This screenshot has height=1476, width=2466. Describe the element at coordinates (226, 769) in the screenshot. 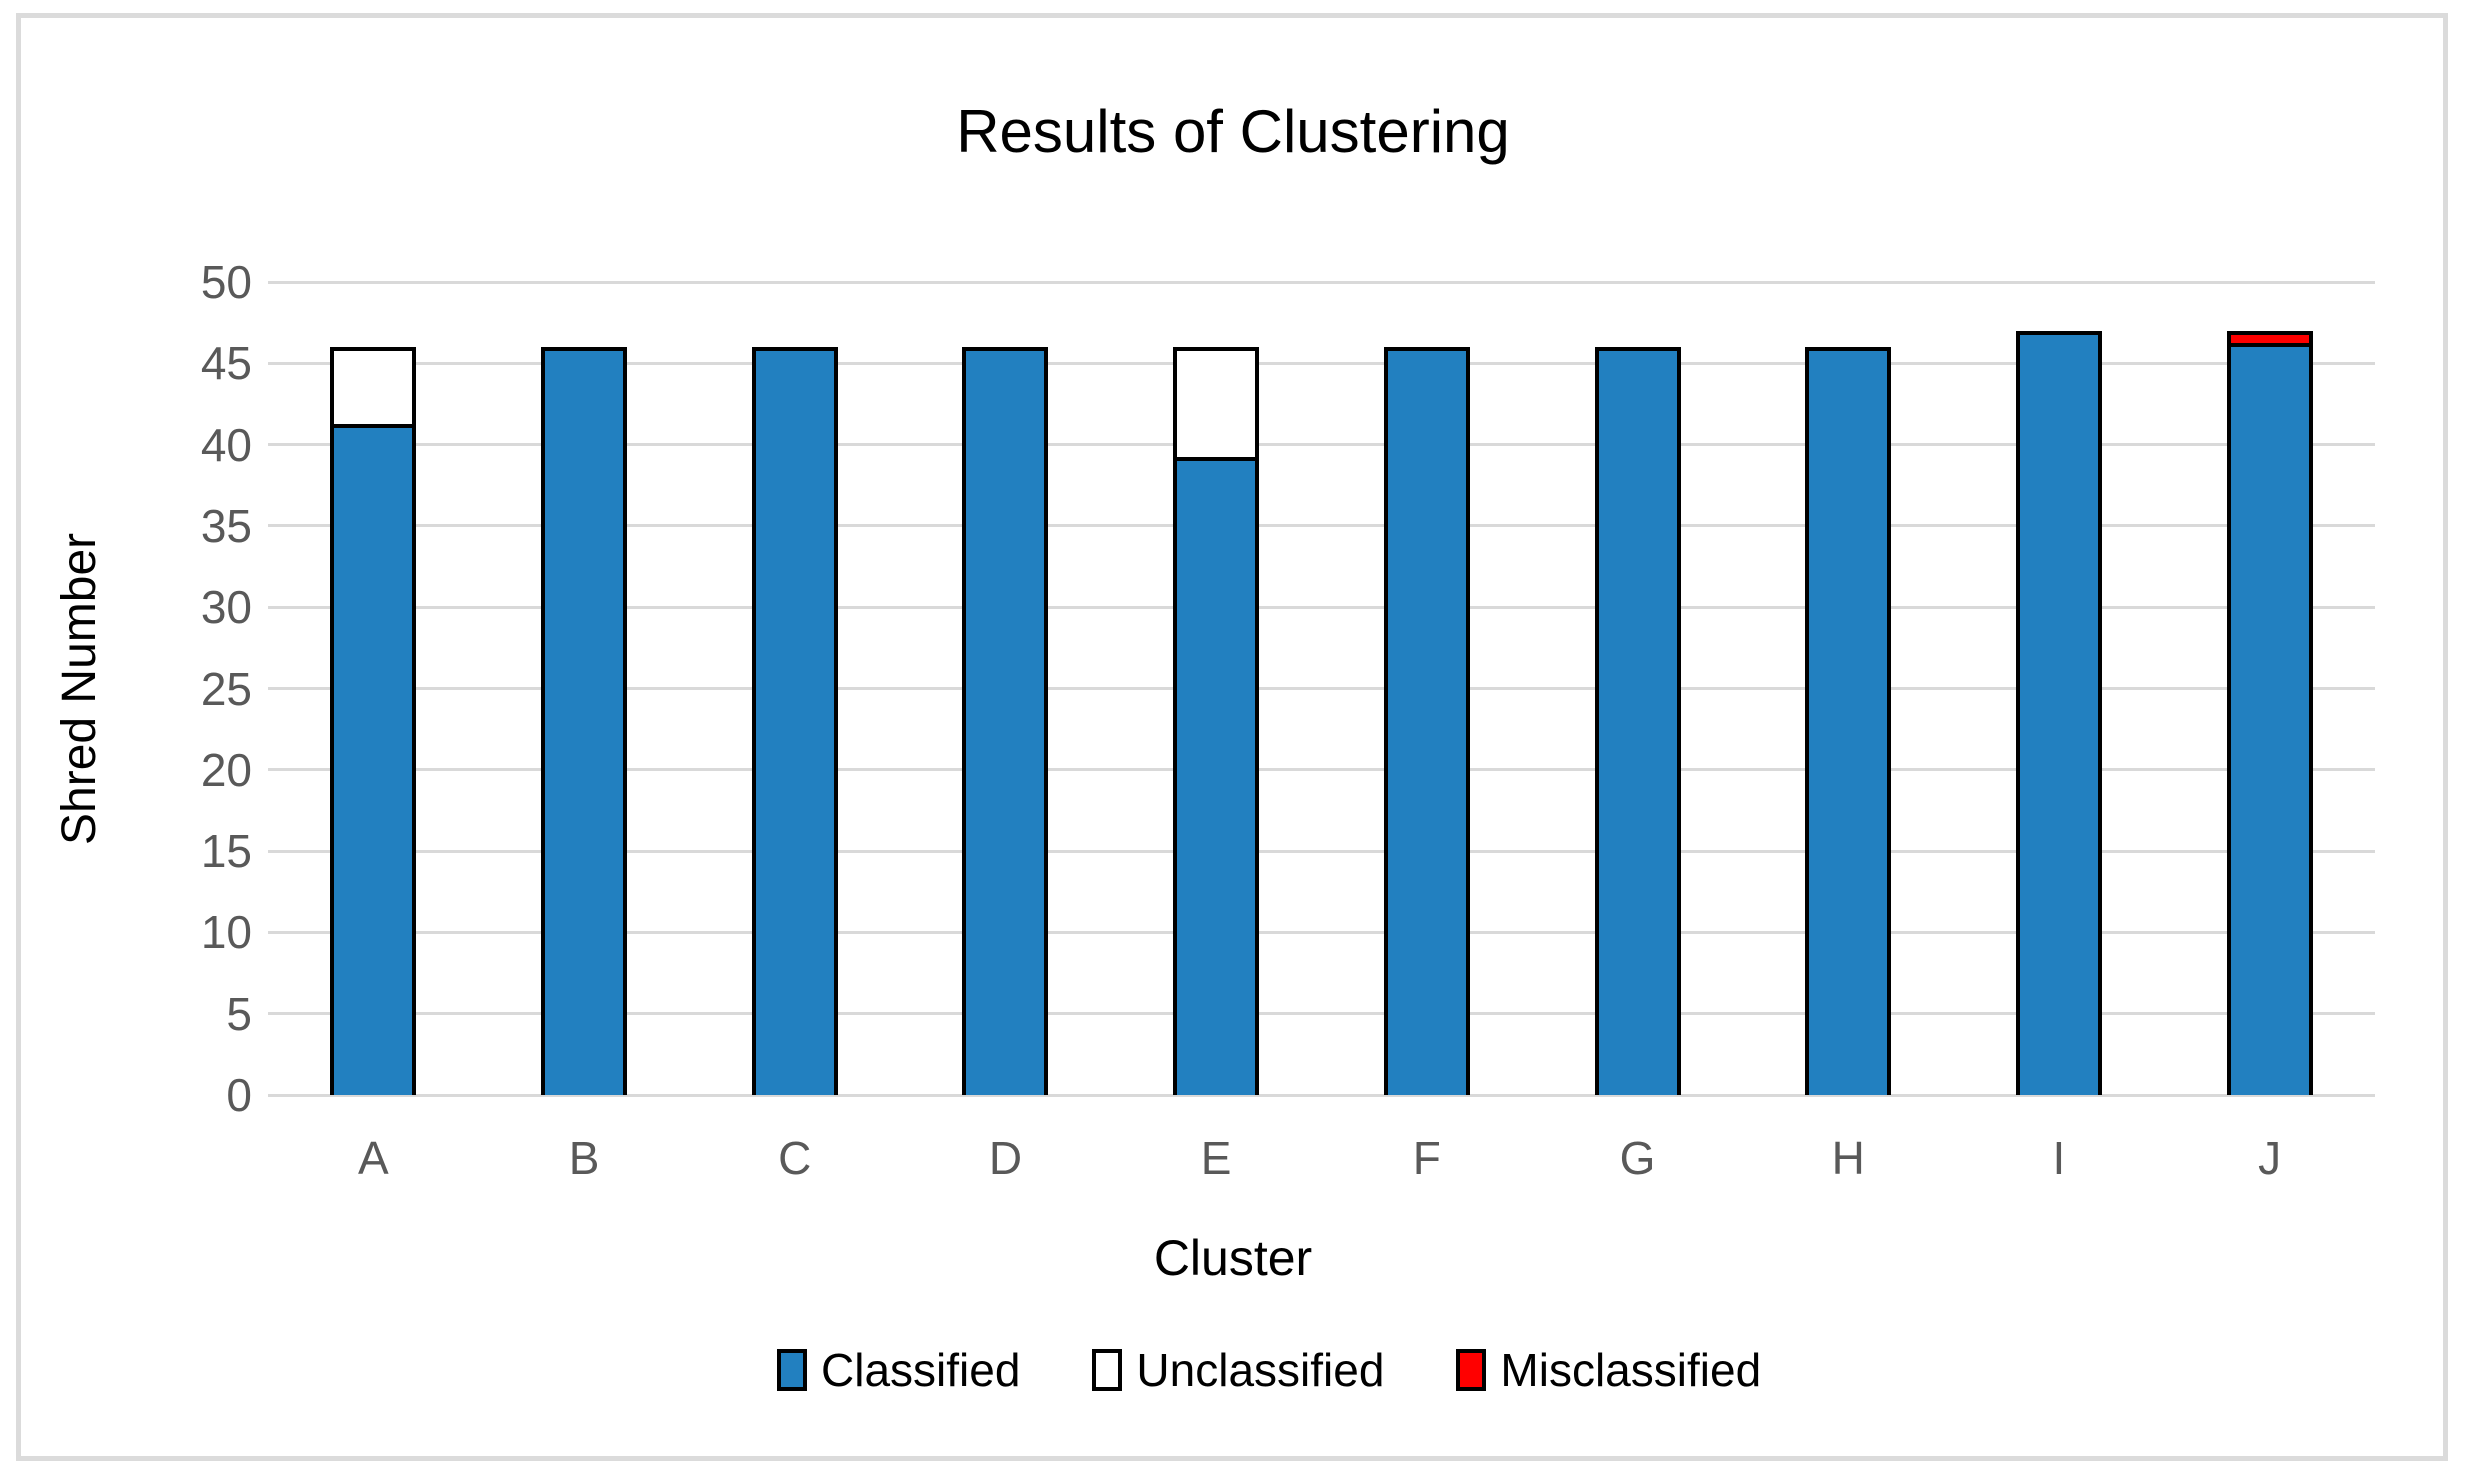

I see `y-tick-label-20: 20` at that location.